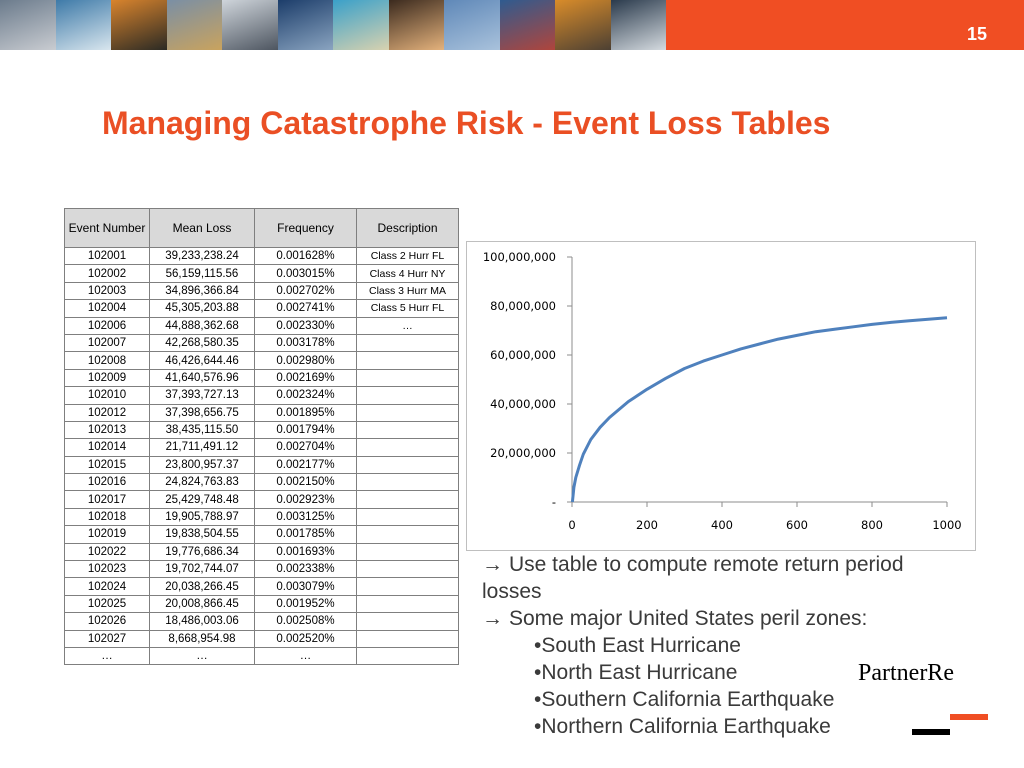 This screenshot has width=1024, height=768. What do you see at coordinates (202, 291) in the screenshot?
I see `cell-mean-loss: 34,896,366.84` at bounding box center [202, 291].